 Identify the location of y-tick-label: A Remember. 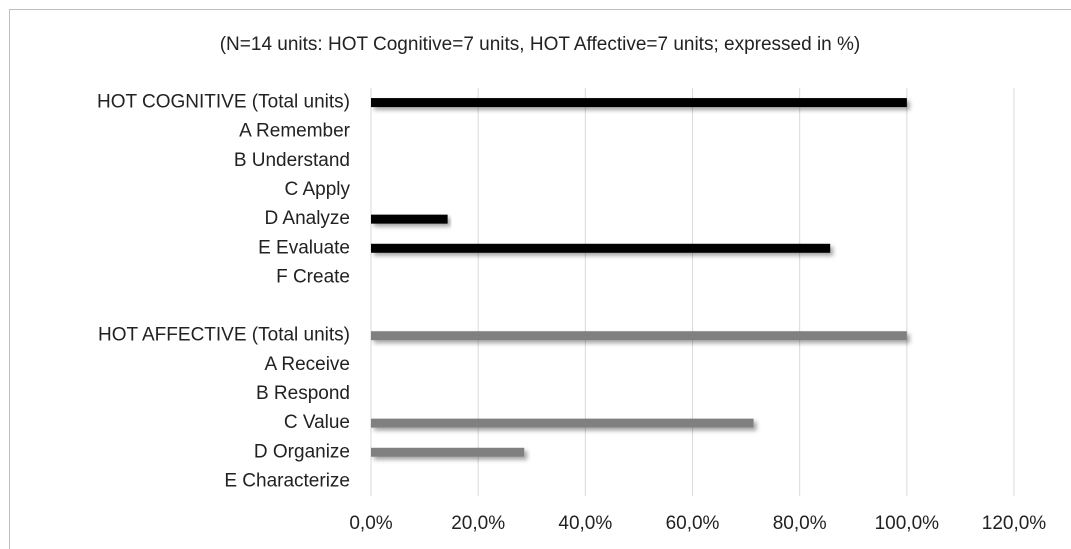
(295, 131).